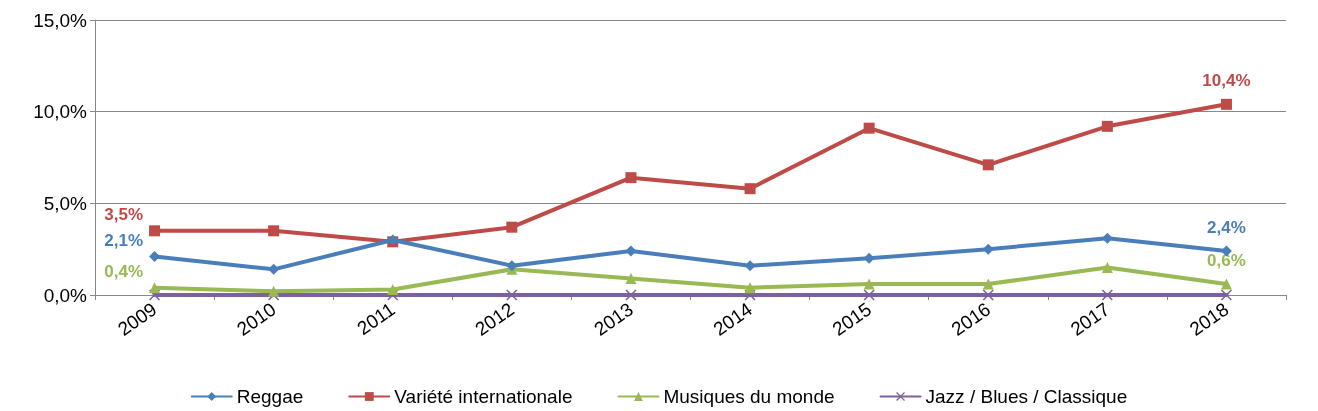 This screenshot has height=411, width=1318. What do you see at coordinates (270, 396) in the screenshot?
I see `legend-label: Reggae` at bounding box center [270, 396].